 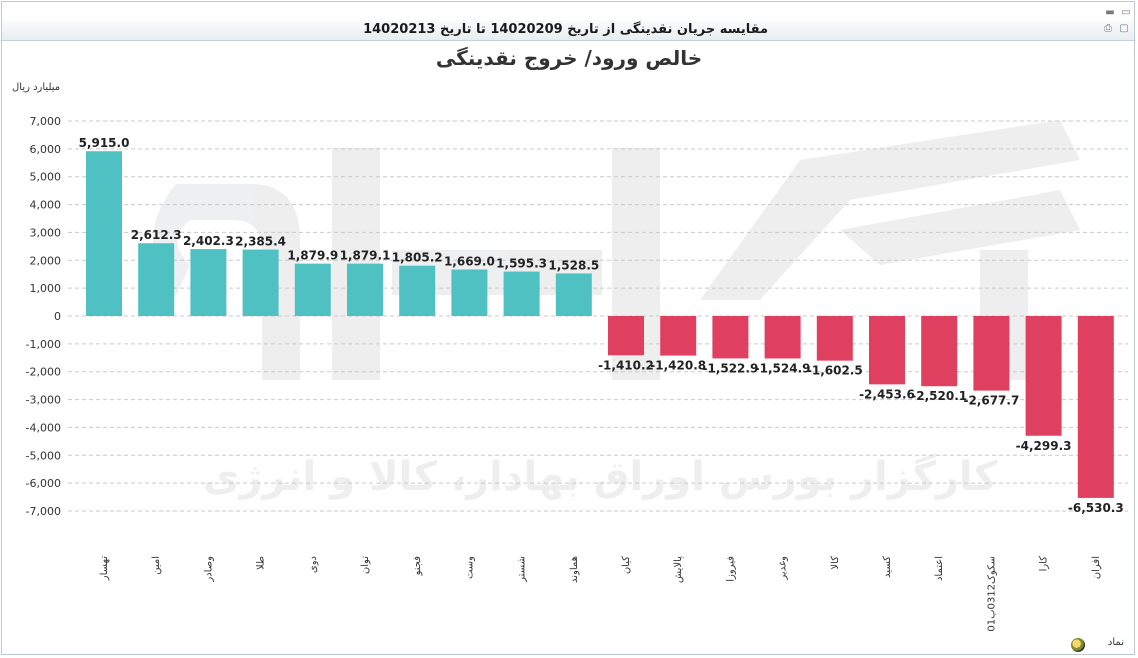 What do you see at coordinates (46, 149) in the screenshot?
I see `y-tick-label: 6,000` at bounding box center [46, 149].